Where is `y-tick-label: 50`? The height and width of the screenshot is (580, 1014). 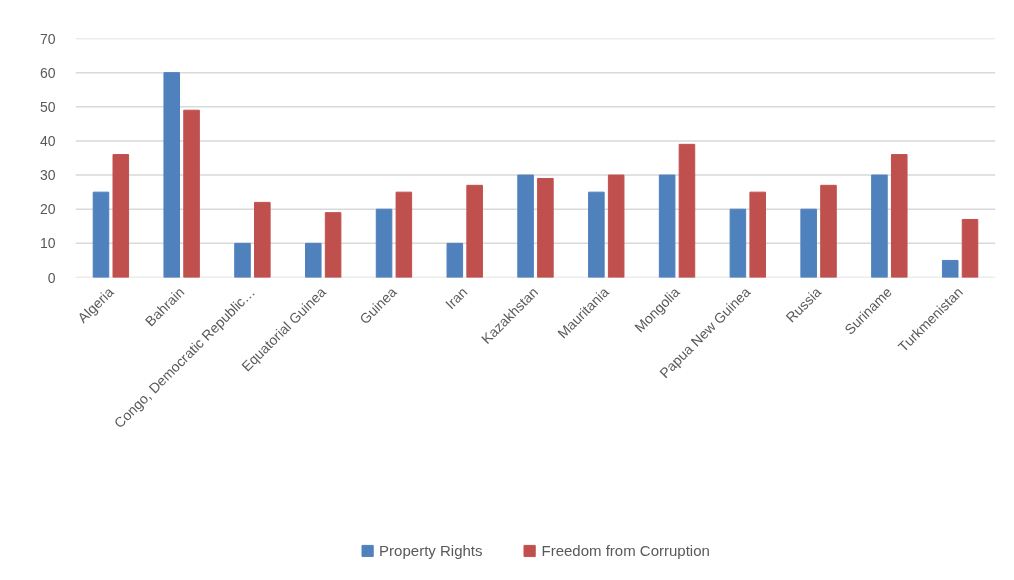
y-tick-label: 50 is located at coordinates (47, 106).